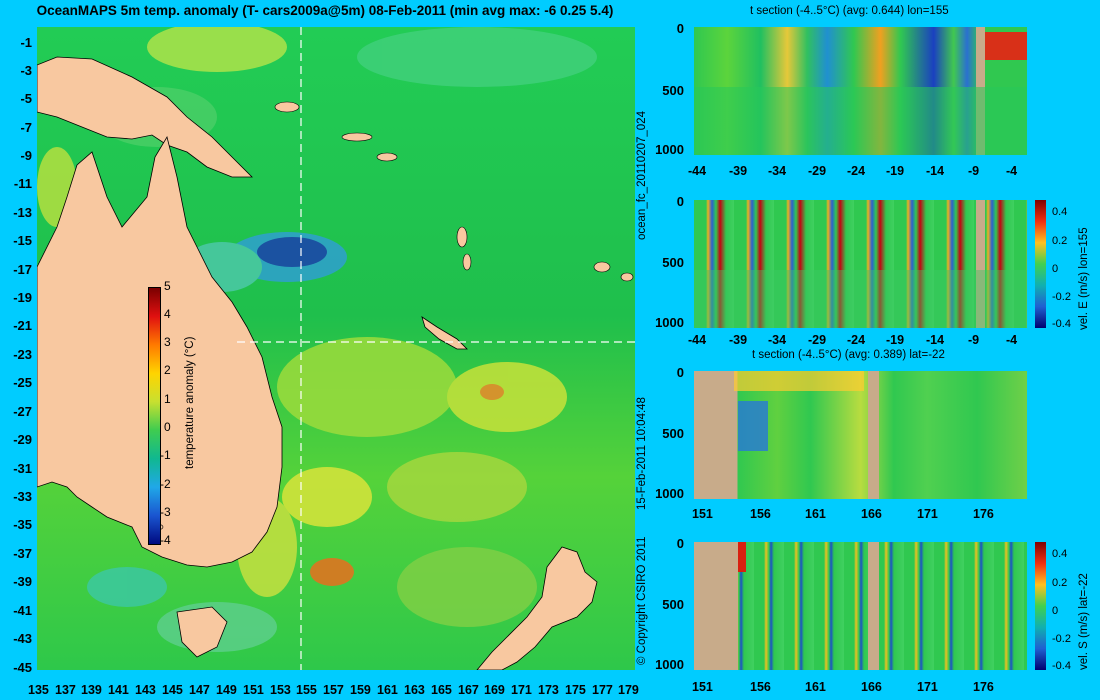 The image size is (1100, 700). Describe the element at coordinates (26, 127) in the screenshot. I see `lat-tick: -7` at that location.